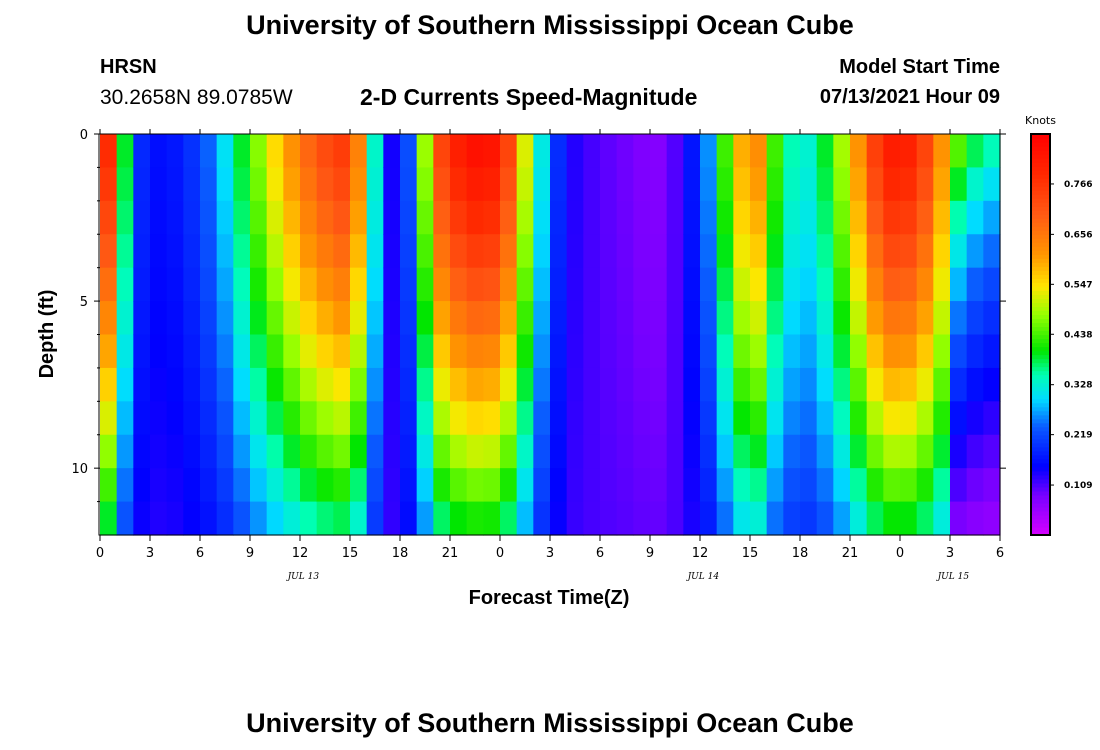 The width and height of the screenshot is (1100, 750). I want to click on colorbar-tick-label: 0.219, so click(1078, 436).